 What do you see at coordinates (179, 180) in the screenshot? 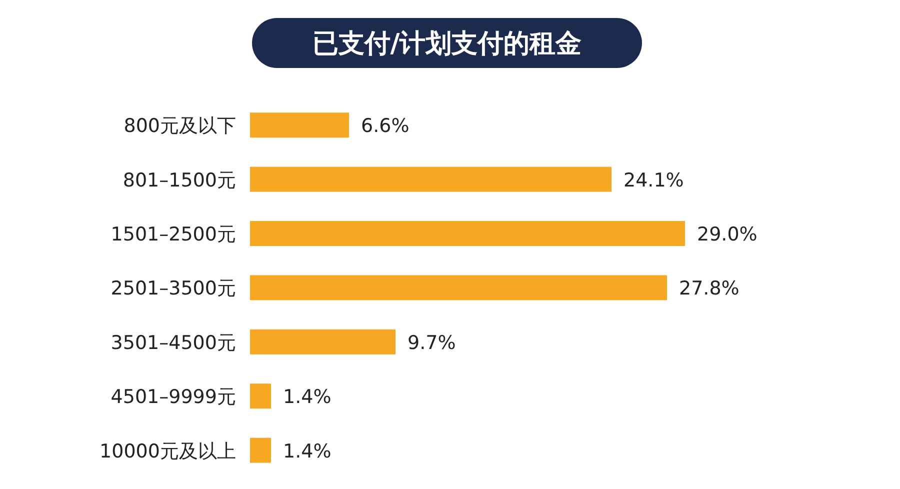
I see `y-tick-label: 801–1500元` at bounding box center [179, 180].